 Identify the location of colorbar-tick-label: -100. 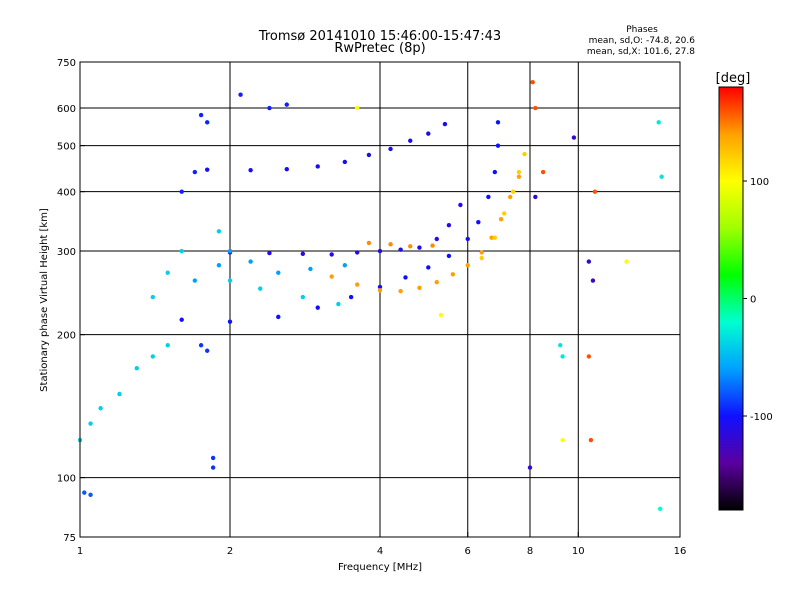
(761, 417).